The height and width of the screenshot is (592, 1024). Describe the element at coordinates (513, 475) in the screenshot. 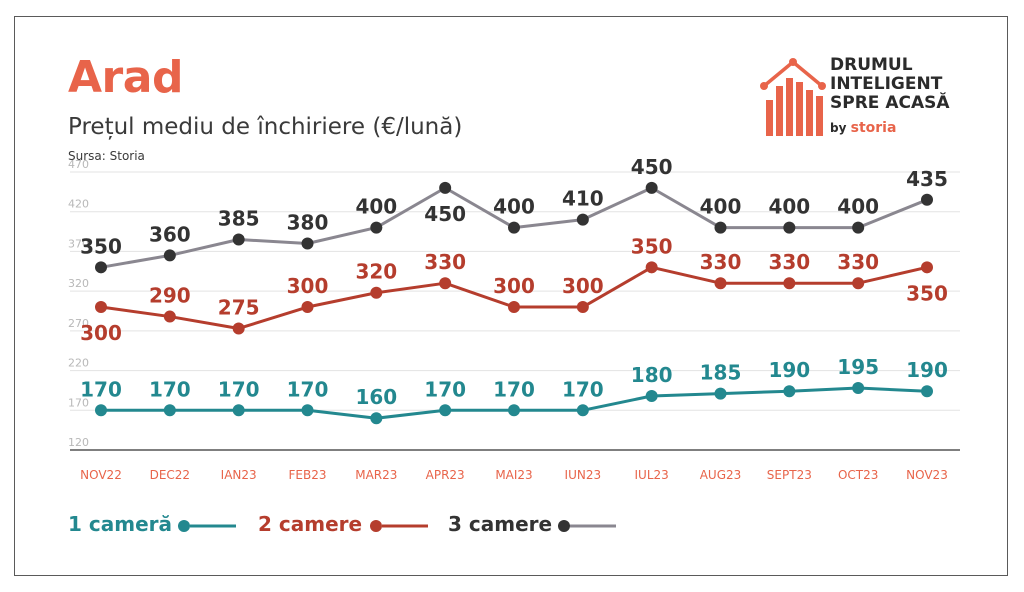

I see `x-tick-label: MAI23` at that location.